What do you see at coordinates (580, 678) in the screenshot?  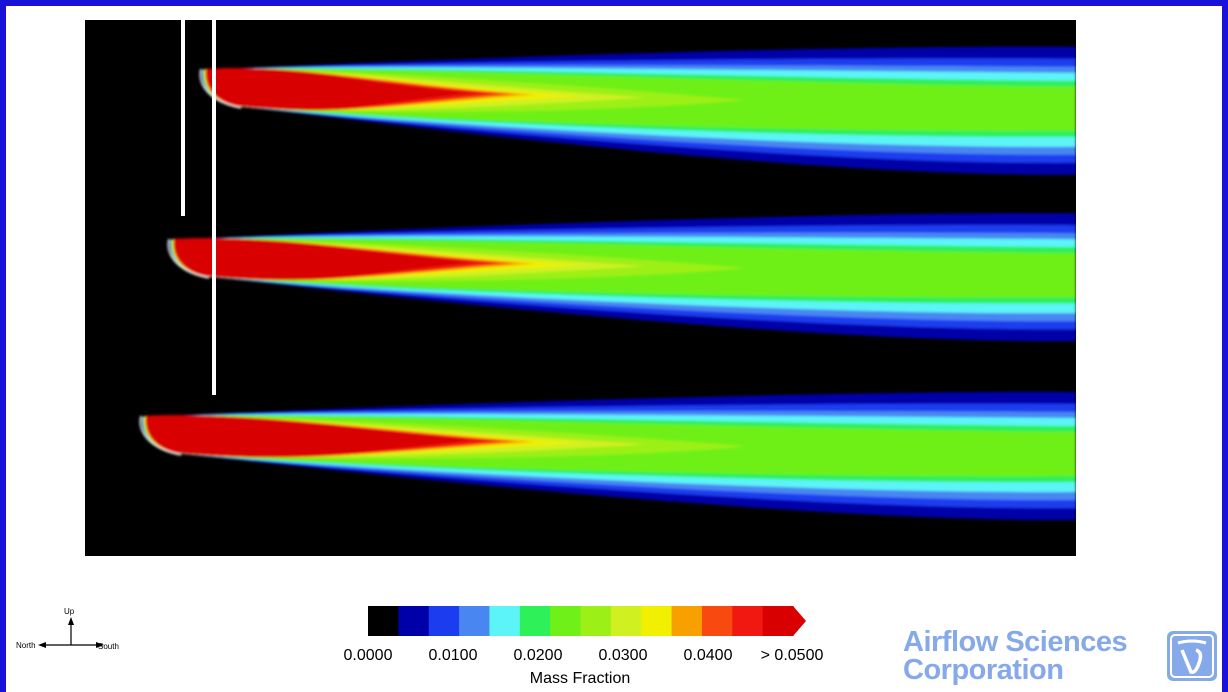 I see `colorbar-title: Mass Fraction` at bounding box center [580, 678].